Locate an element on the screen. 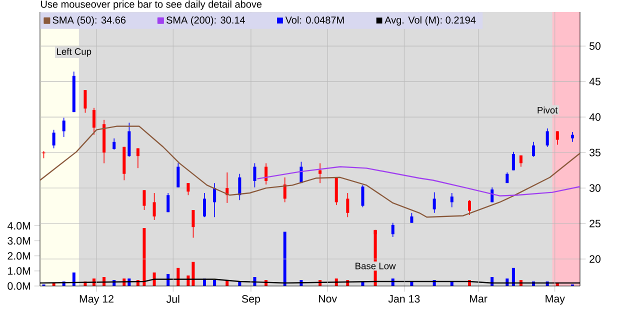  y2-tick-label: 3.0M is located at coordinates (19, 241).